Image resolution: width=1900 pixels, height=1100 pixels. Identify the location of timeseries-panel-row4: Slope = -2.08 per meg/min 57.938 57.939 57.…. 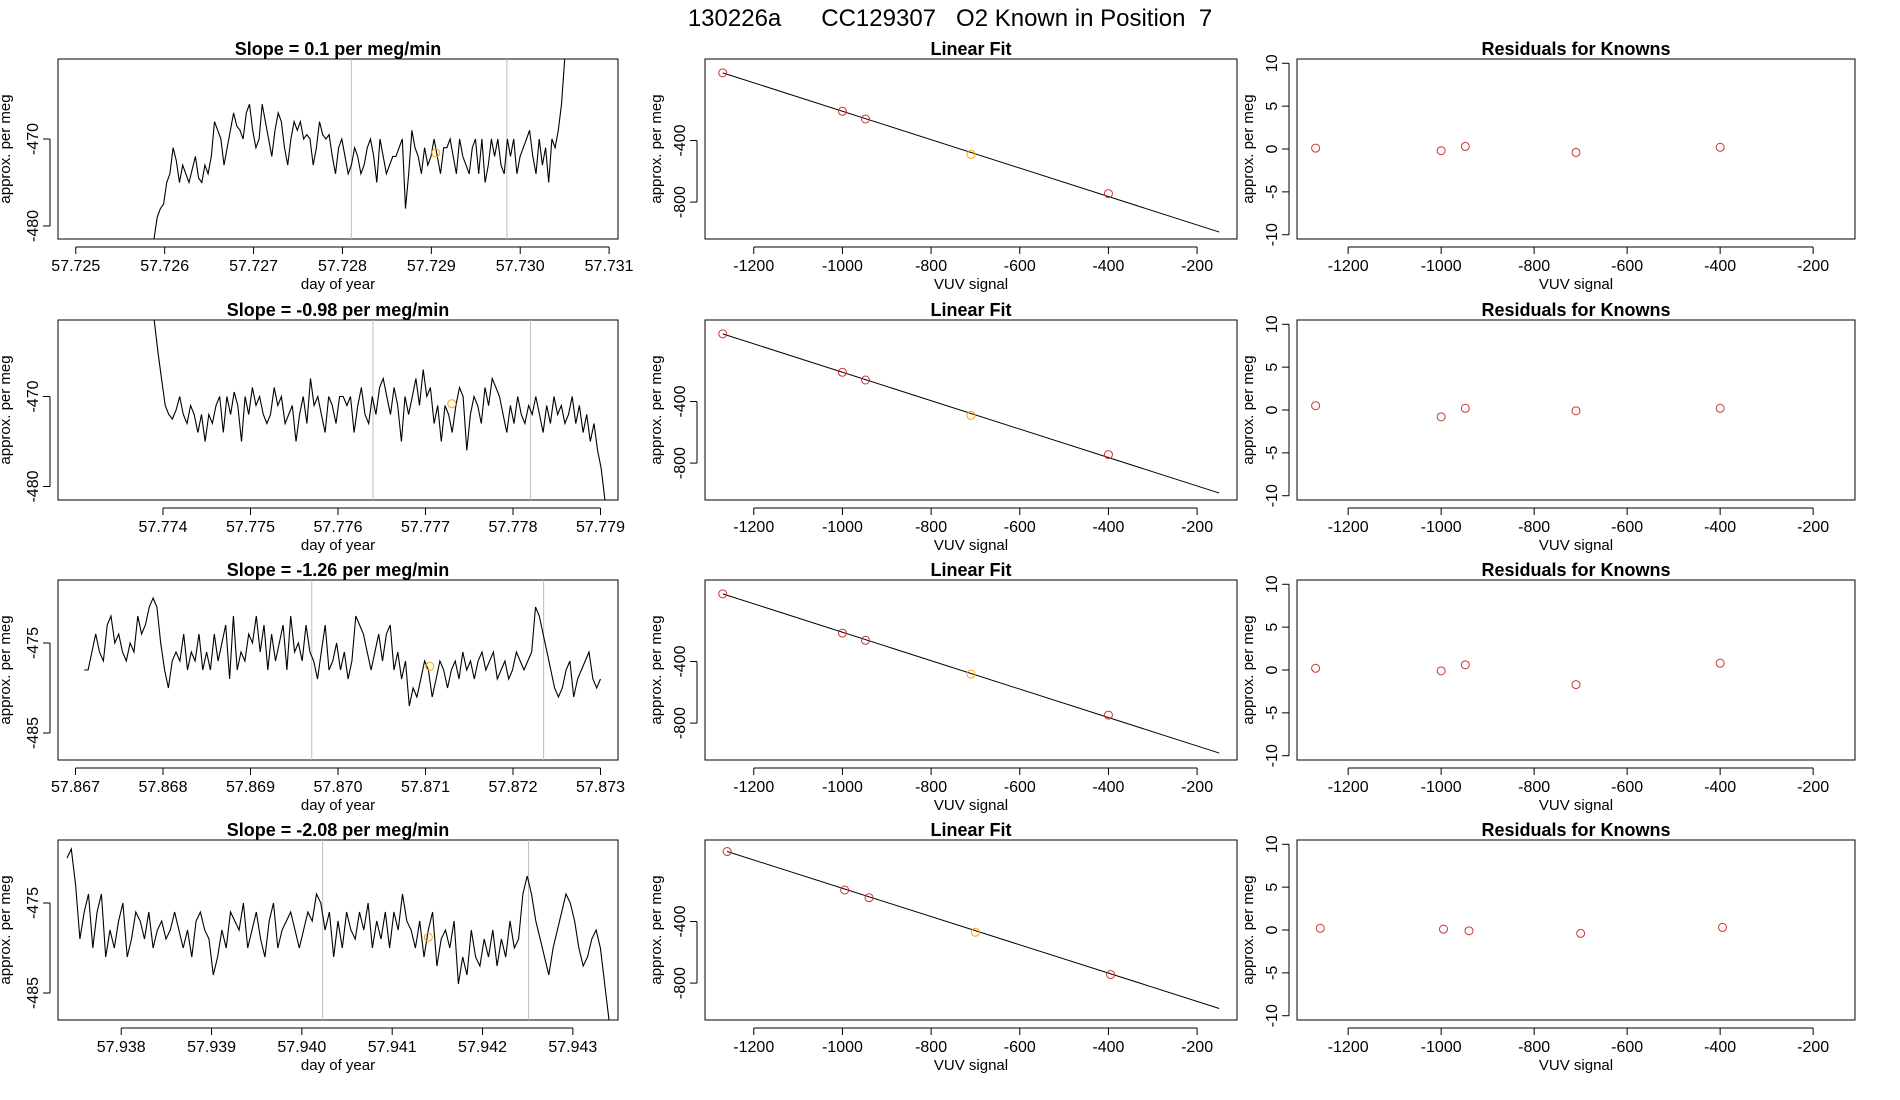
(309, 947).